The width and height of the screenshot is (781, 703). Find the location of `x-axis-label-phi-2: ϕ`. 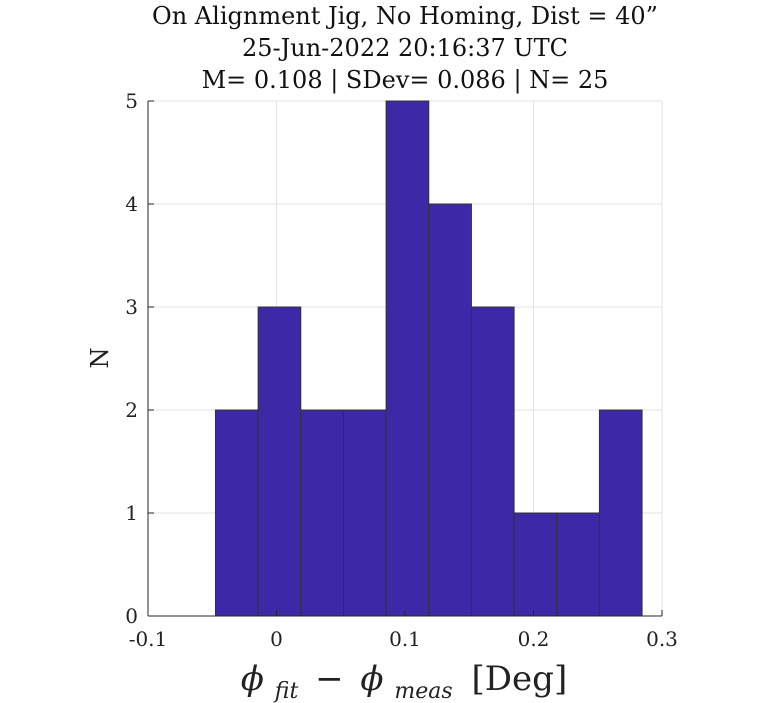

x-axis-label-phi-2: ϕ is located at coordinates (371, 679).